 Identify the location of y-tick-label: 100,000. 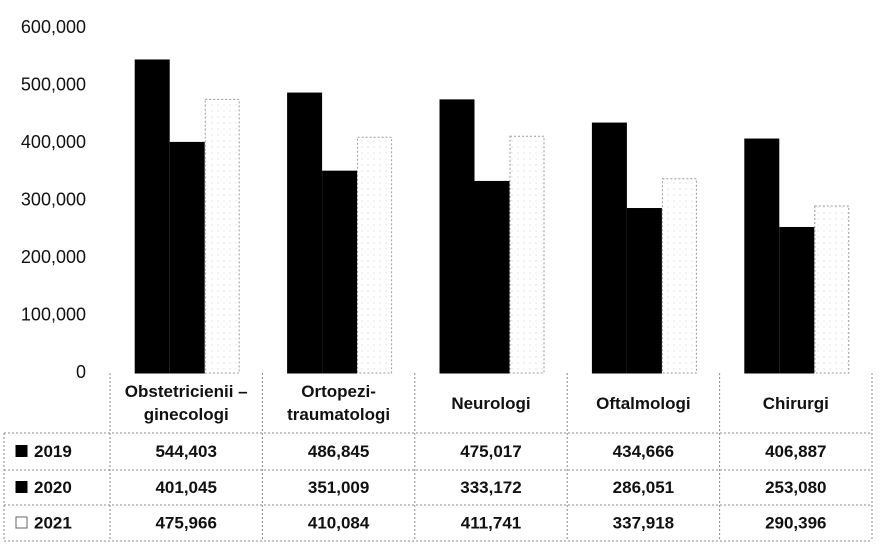
(53, 314).